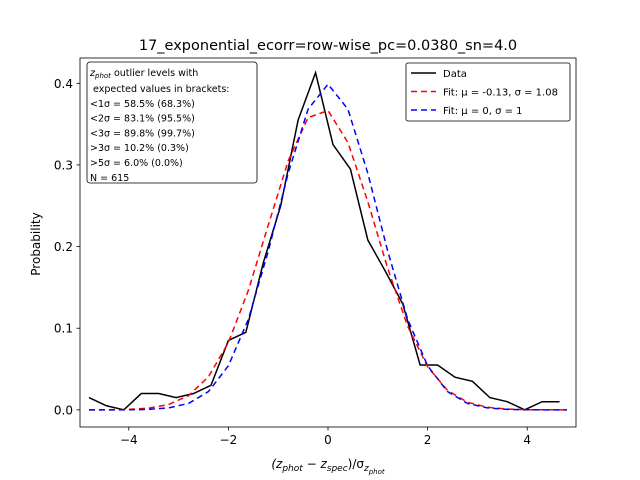 The width and height of the screenshot is (640, 480). Describe the element at coordinates (160, 89) in the screenshot. I see `annotation-line: expected values in brackets:` at that location.